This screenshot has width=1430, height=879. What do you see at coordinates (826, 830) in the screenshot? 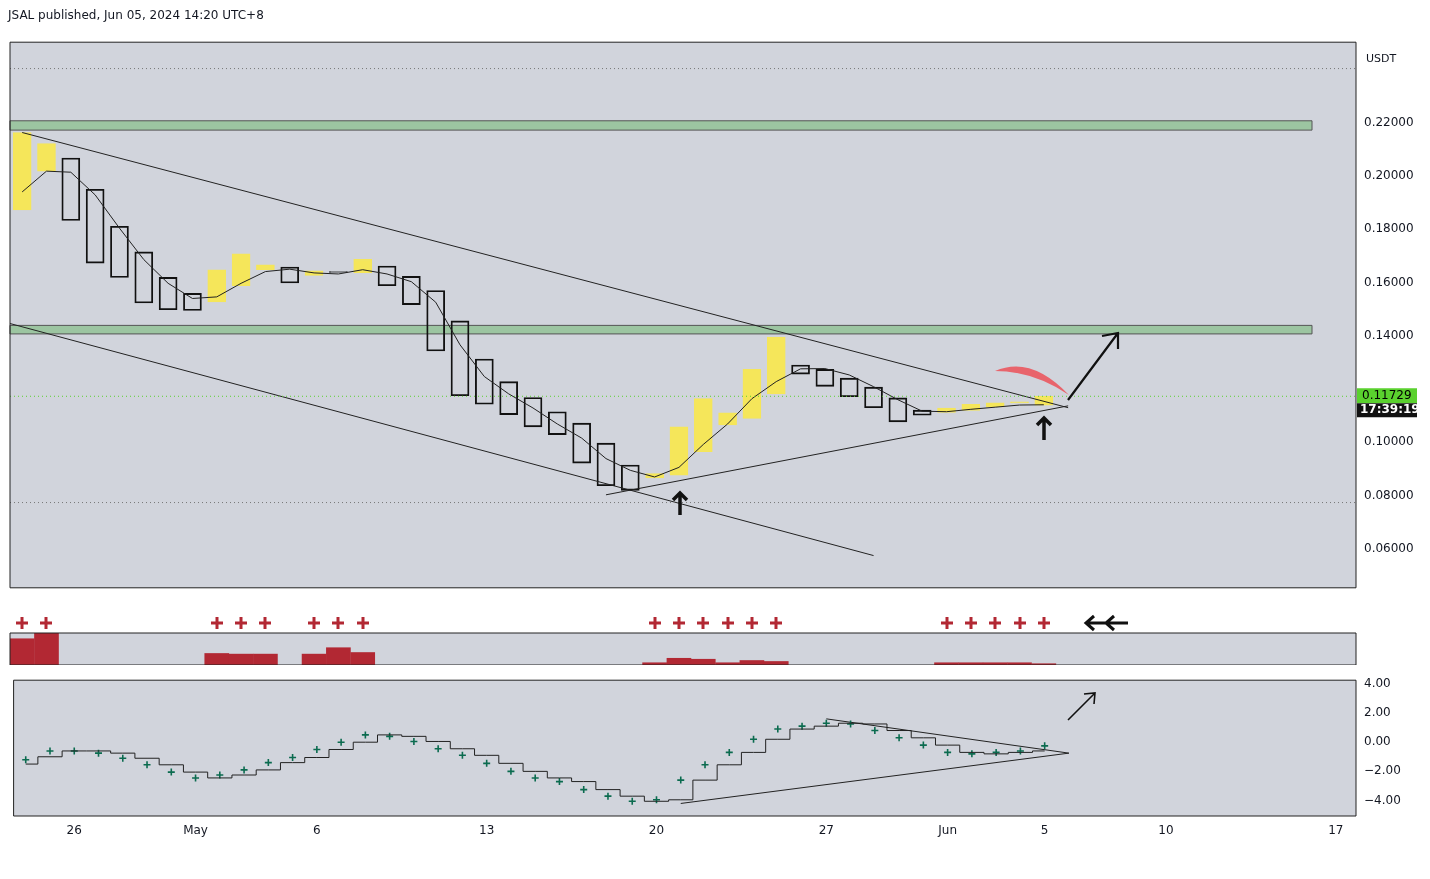
I see `x-tick-label: 27` at bounding box center [826, 830].